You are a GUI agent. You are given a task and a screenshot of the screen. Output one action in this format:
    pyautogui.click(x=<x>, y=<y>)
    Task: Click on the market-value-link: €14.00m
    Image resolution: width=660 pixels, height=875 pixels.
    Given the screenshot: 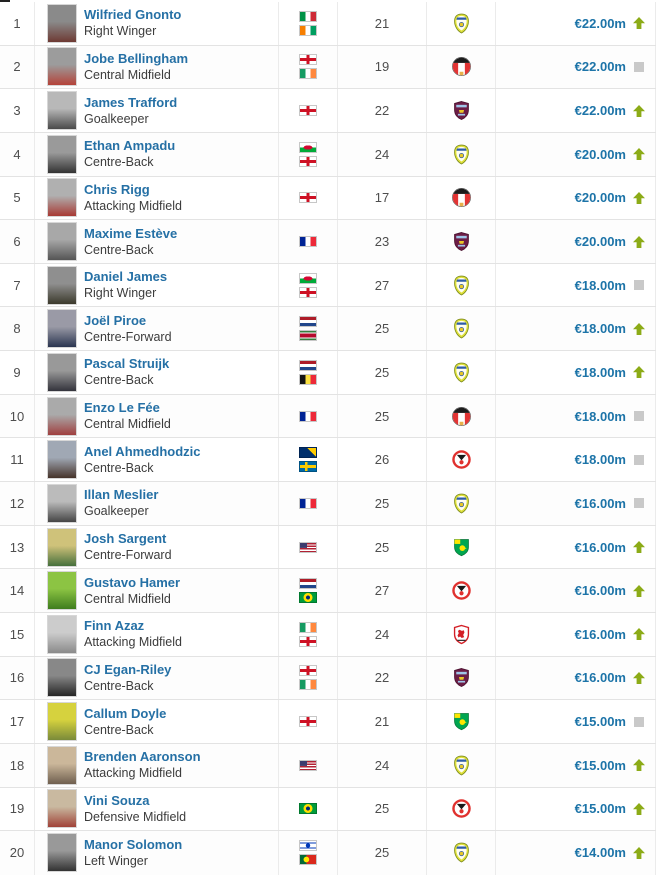 What is the action you would take?
    pyautogui.click(x=600, y=853)
    